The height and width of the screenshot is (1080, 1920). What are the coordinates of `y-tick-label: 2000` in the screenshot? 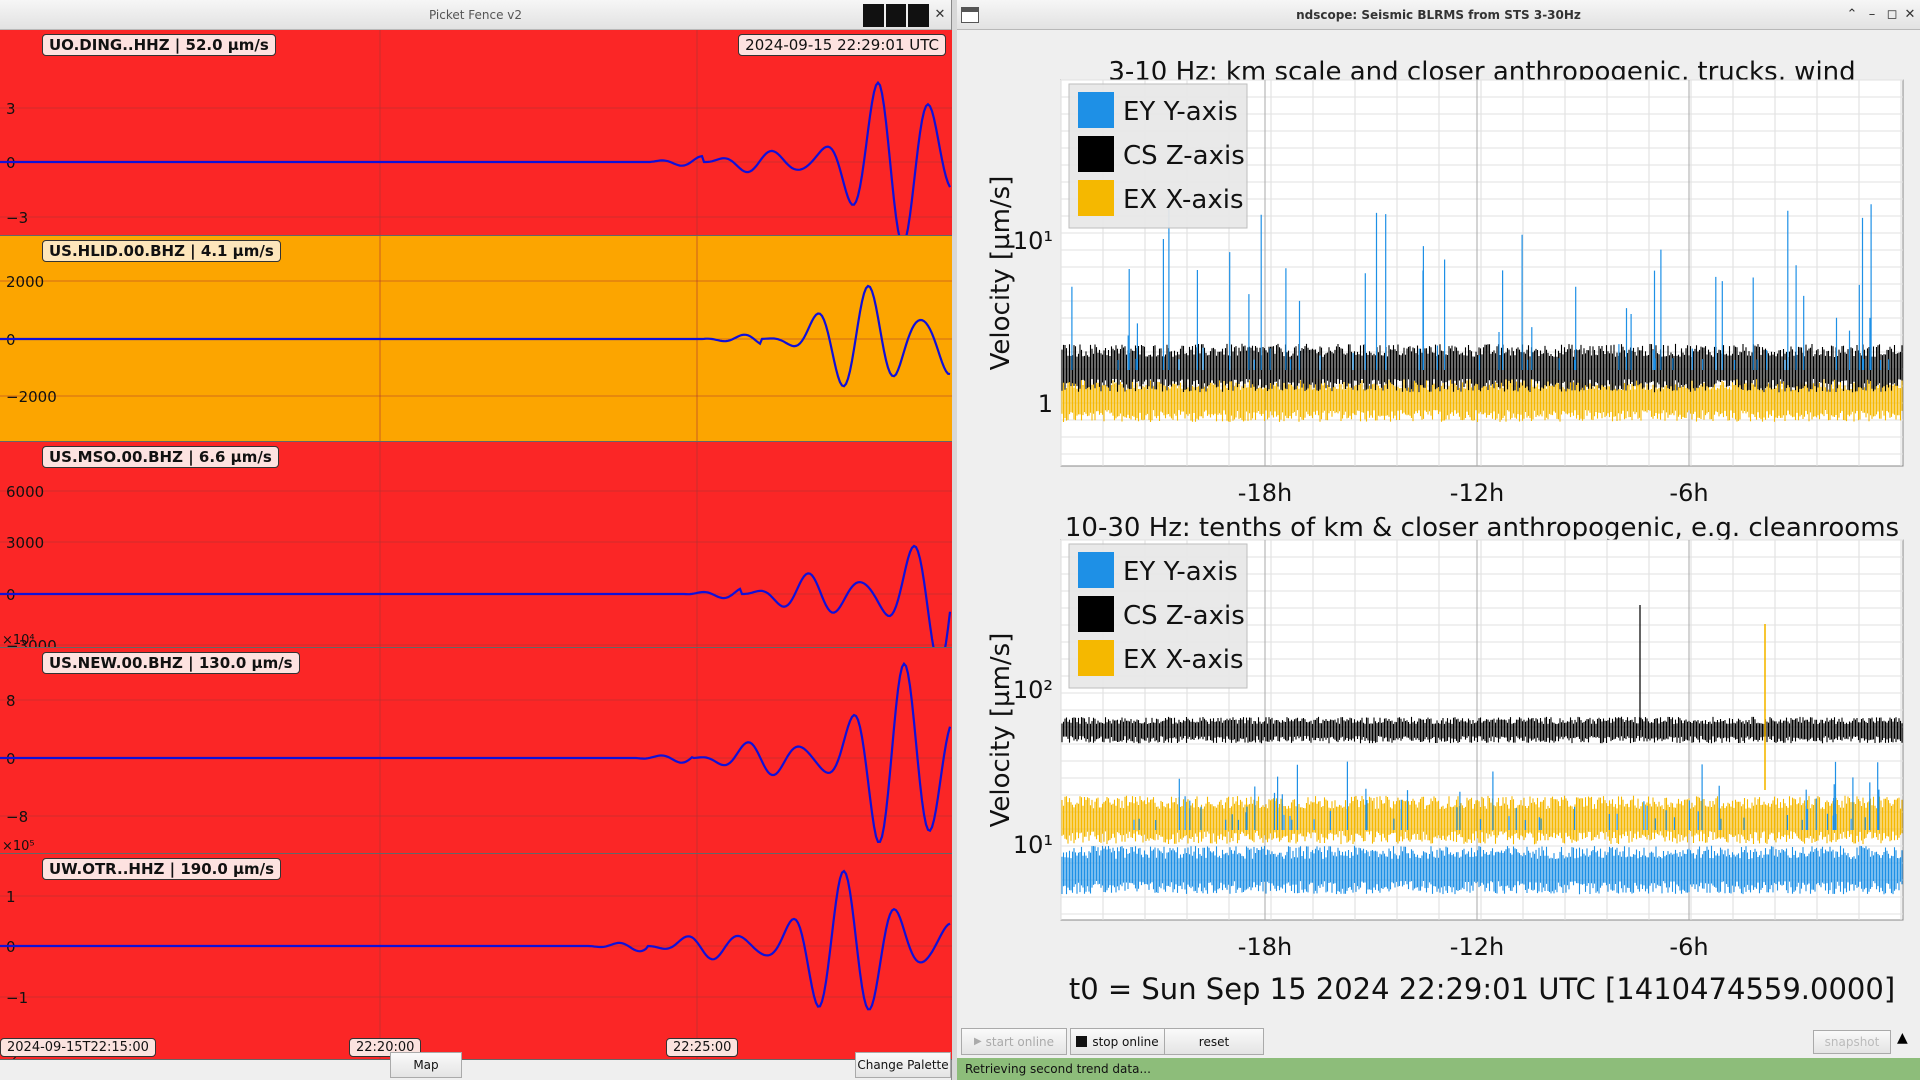 It's located at (25, 282).